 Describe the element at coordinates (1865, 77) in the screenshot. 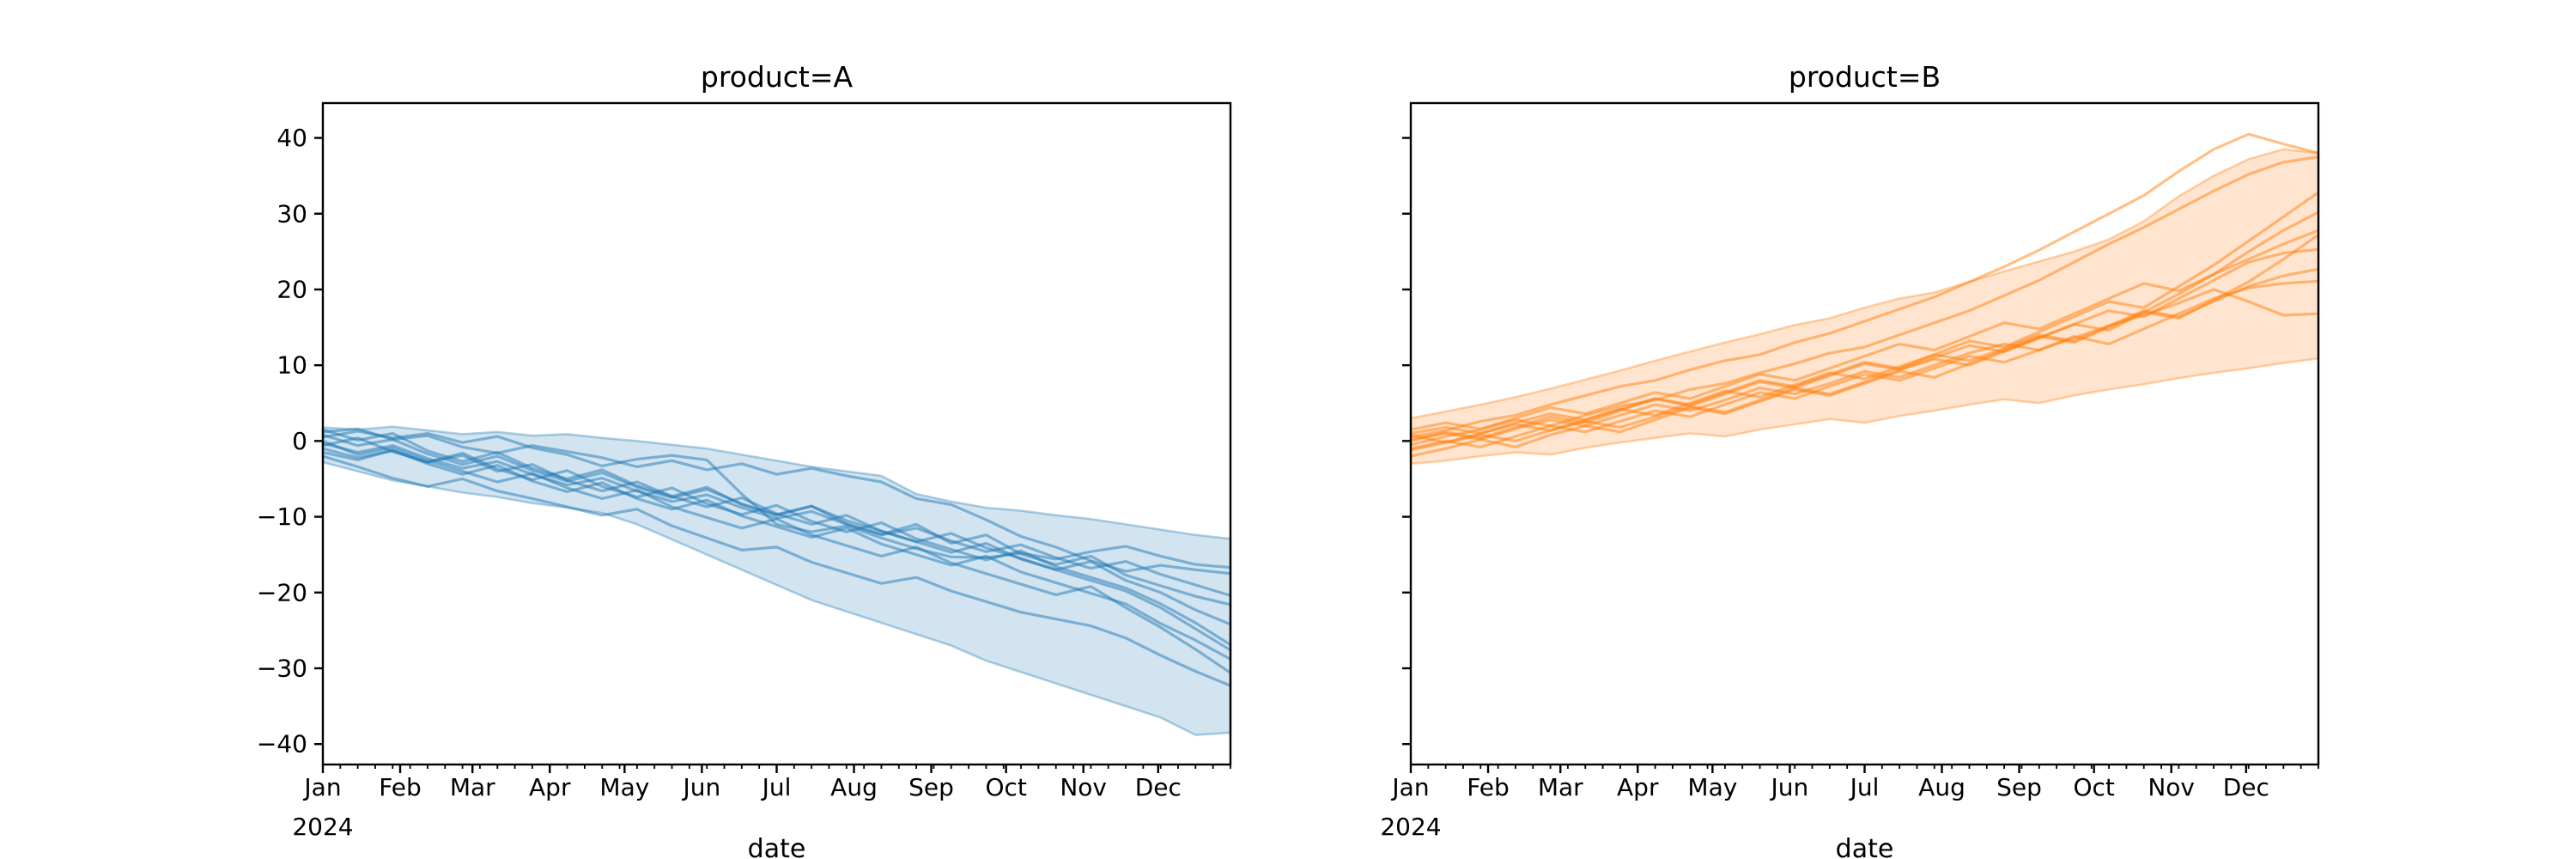

I see `plot-title: product=B` at that location.